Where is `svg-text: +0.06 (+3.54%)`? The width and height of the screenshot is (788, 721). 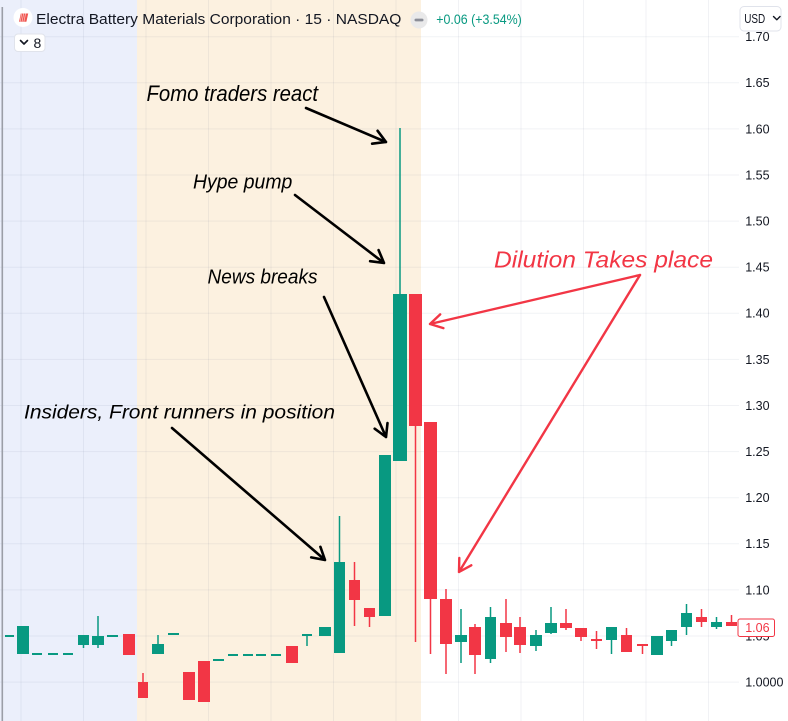
svg-text: +0.06 (+3.54%) is located at coordinates (479, 19).